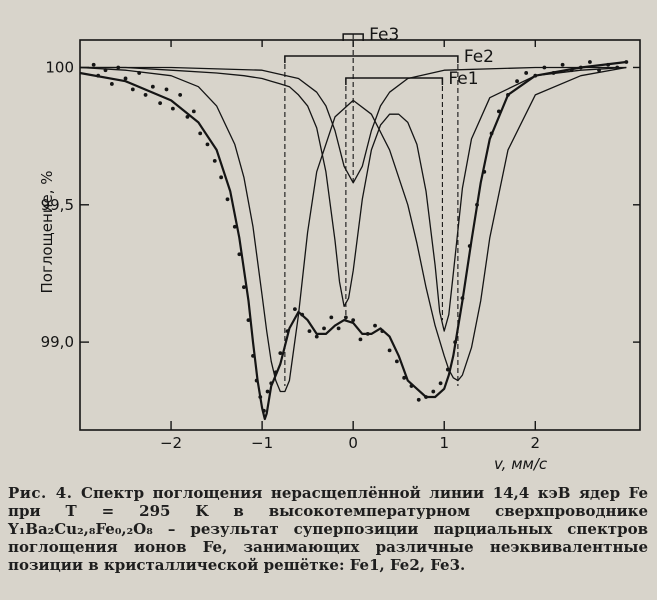 The image size is (657, 600). I want to click on site-bracket-fe1, so click(394, 81).